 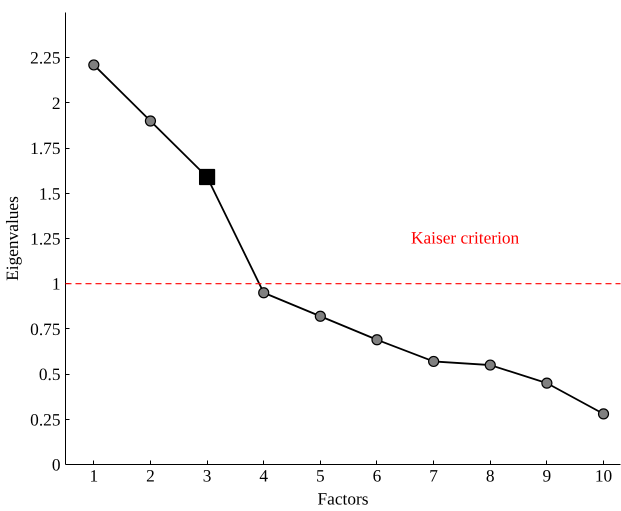 What do you see at coordinates (56, 465) in the screenshot?
I see `y-tick-label: 0` at bounding box center [56, 465].